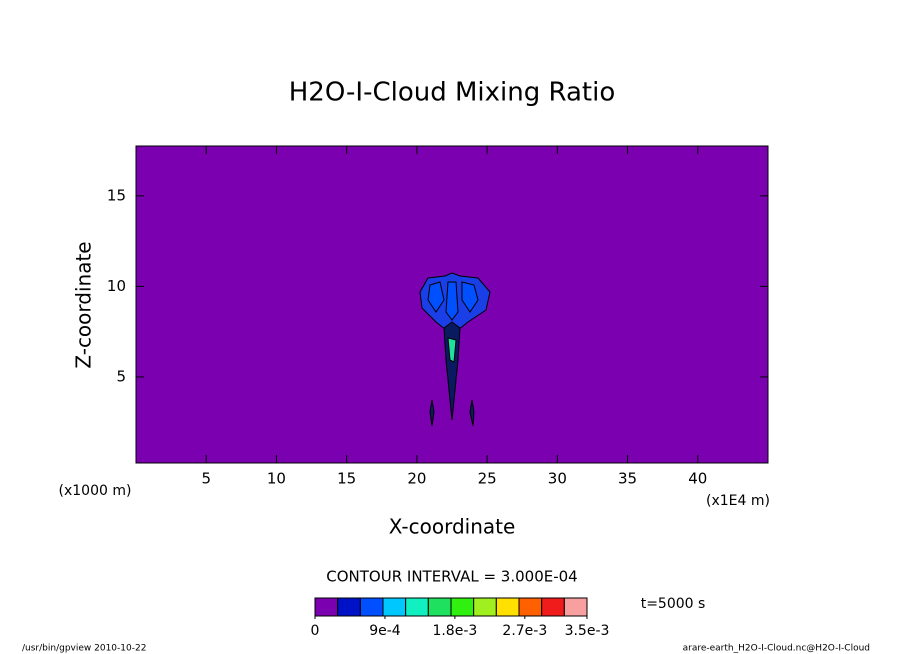 The image size is (904, 654). I want to click on footer-left: /usr/bin/gpview 2010-10-22, so click(84, 649).